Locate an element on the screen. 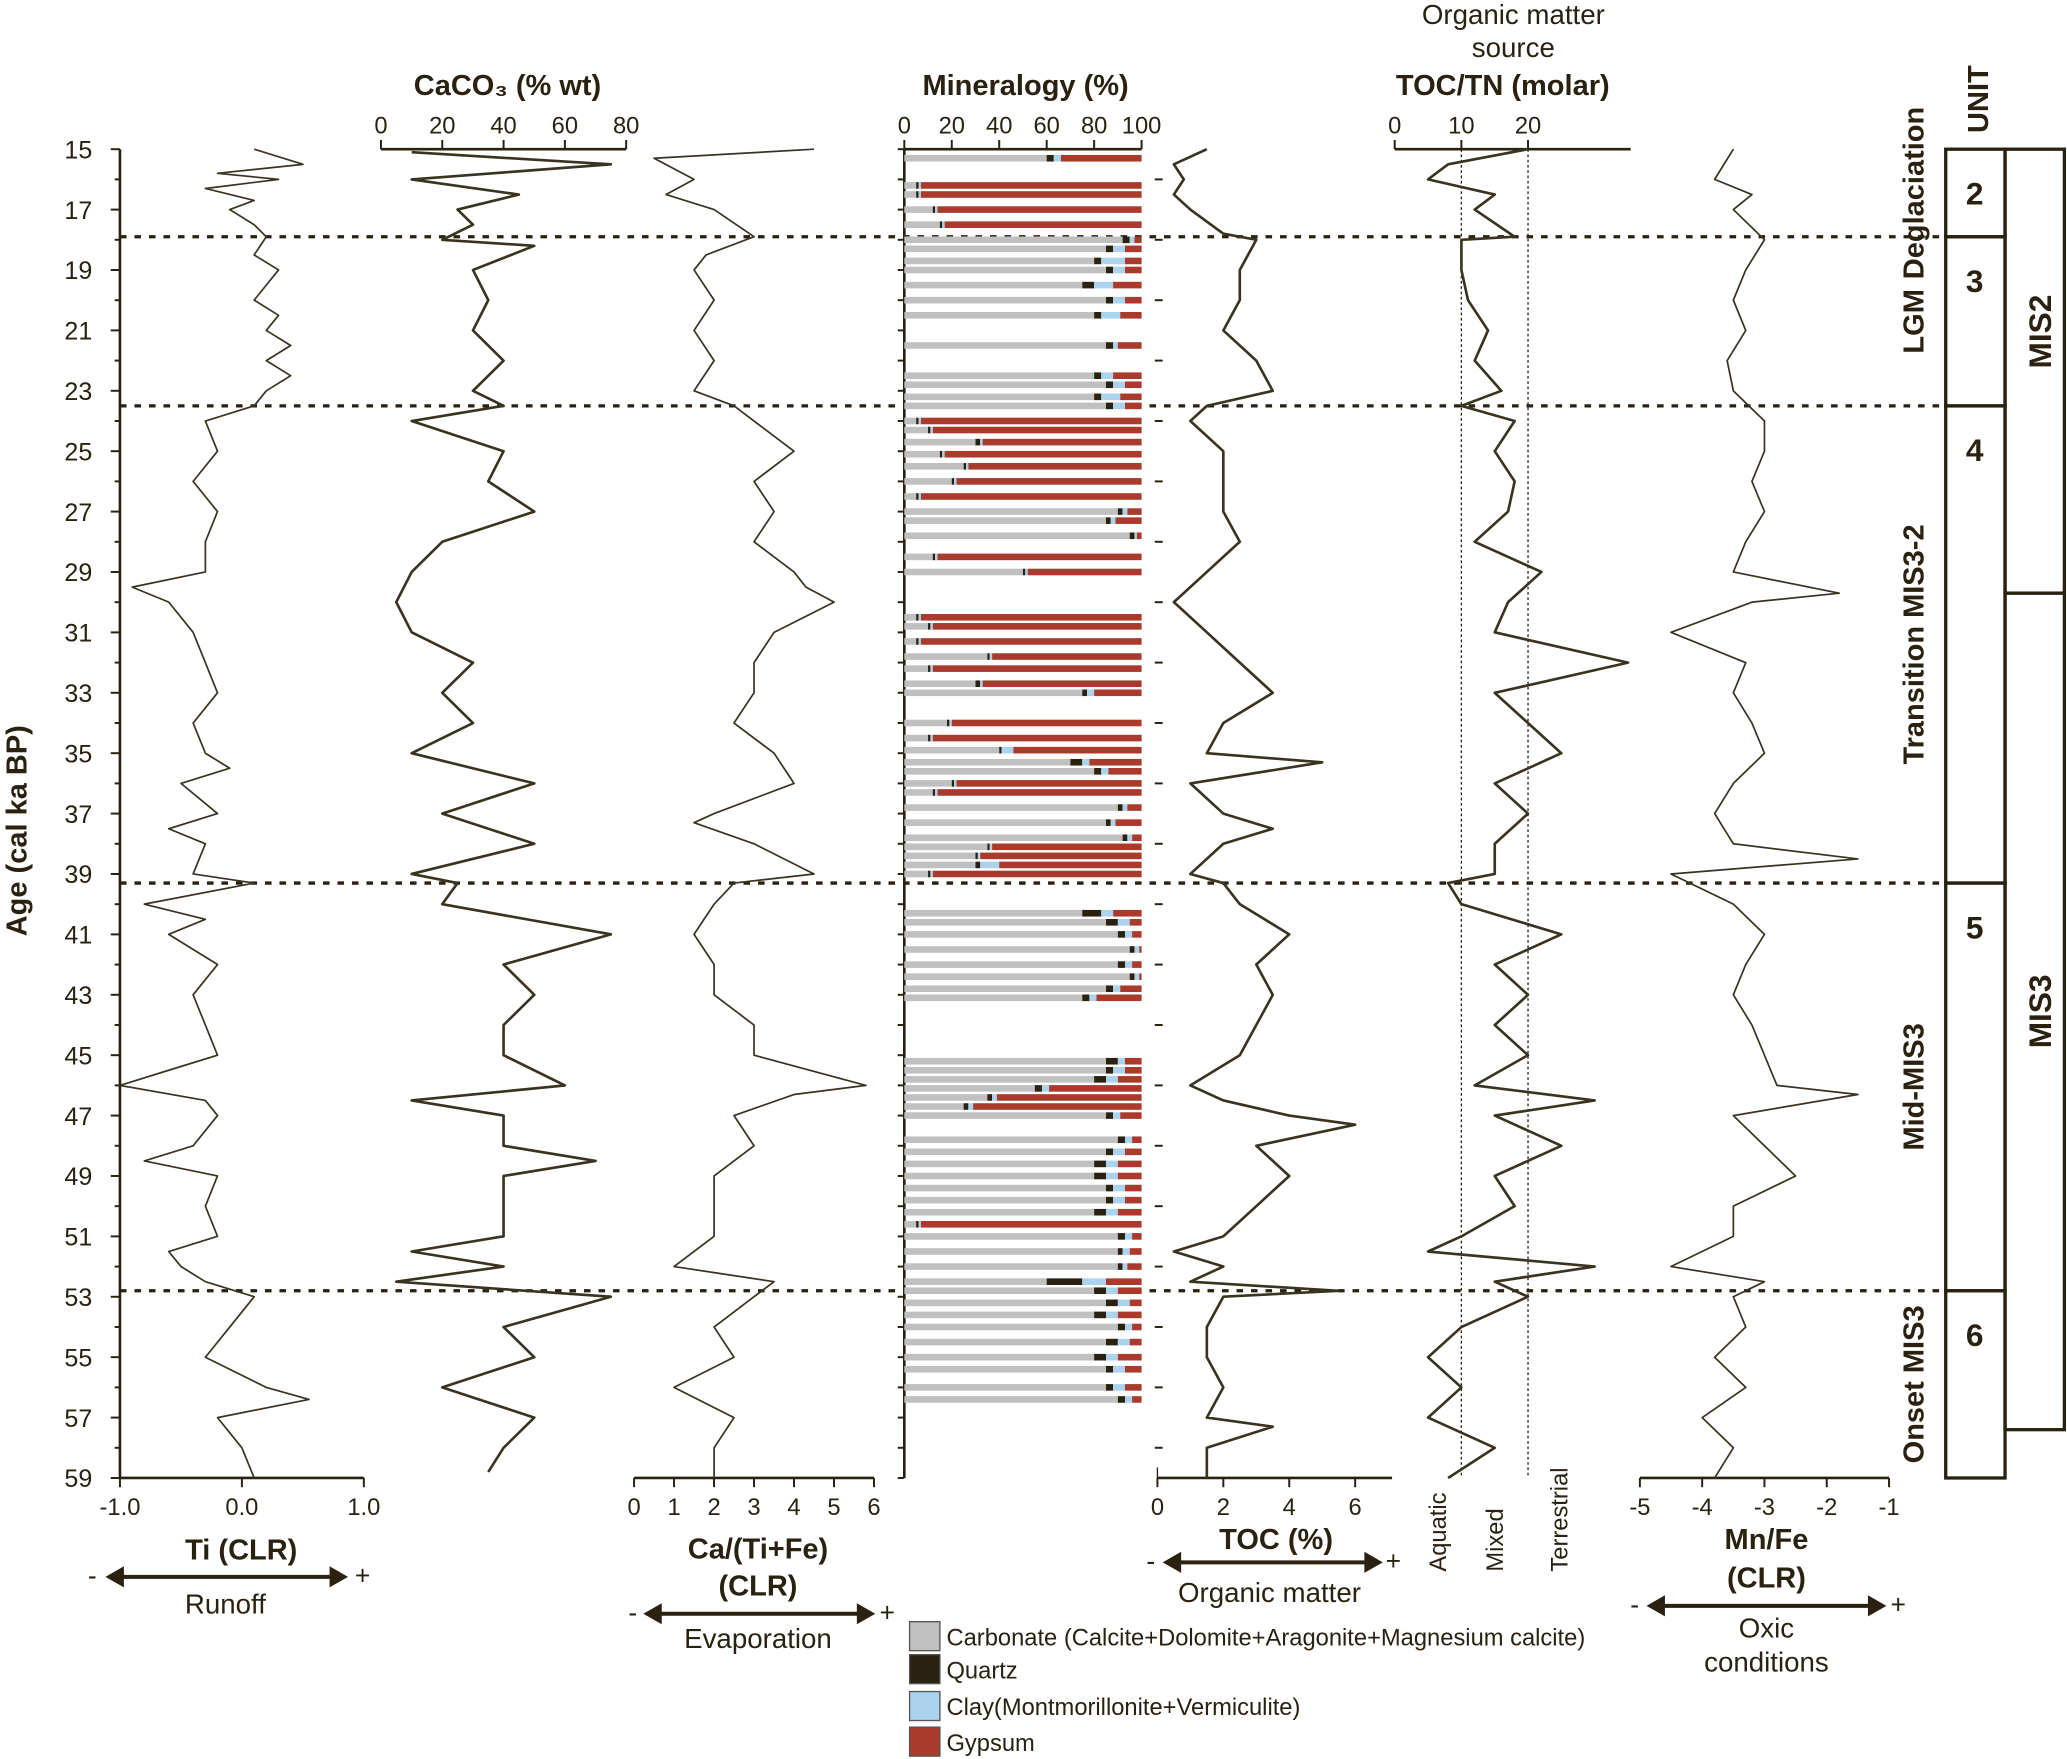  legend-label: Clay(Montmorillonite+Vermiculite) is located at coordinates (1123, 1708).